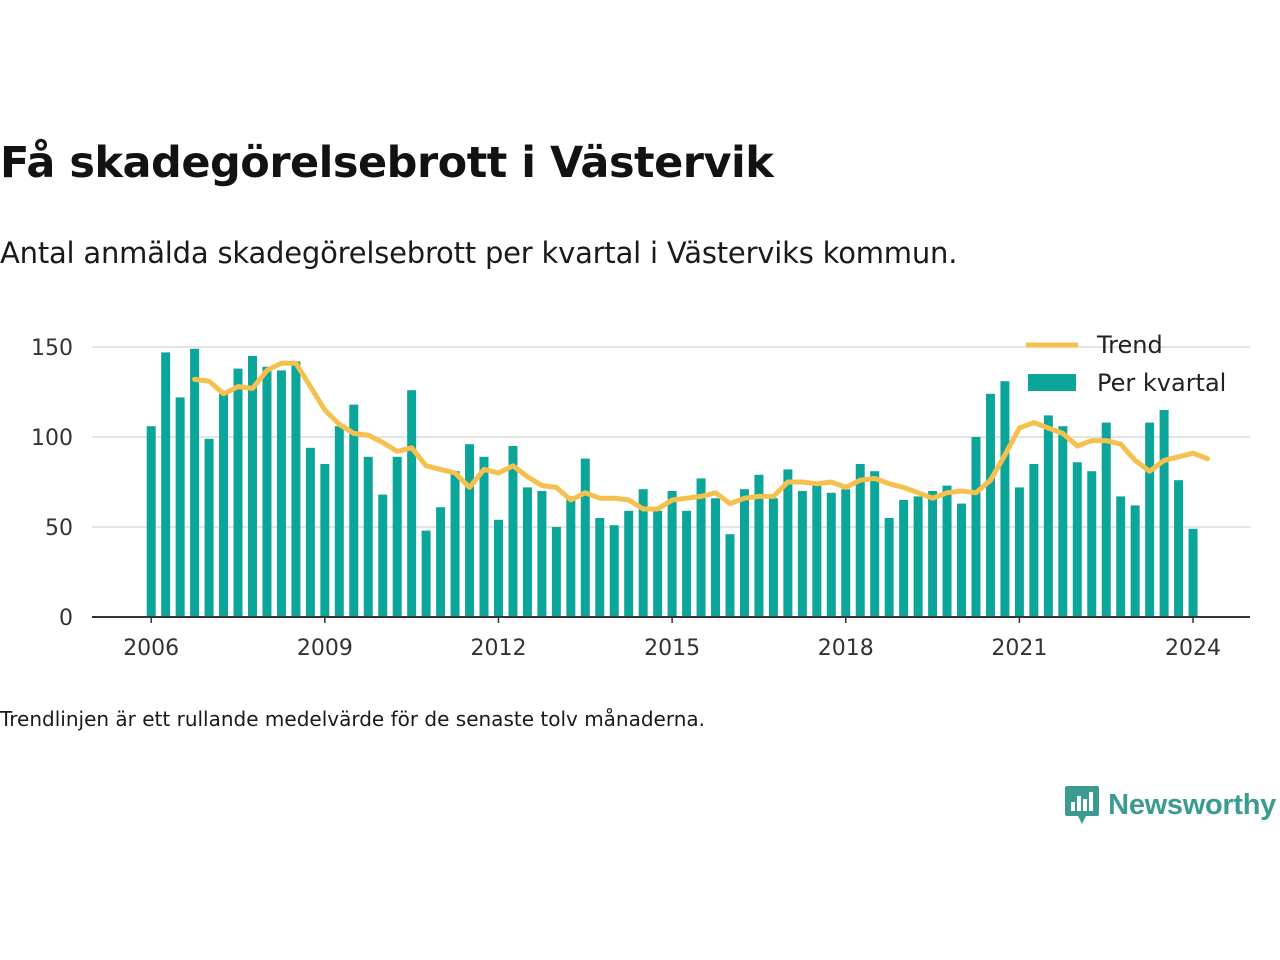  What do you see at coordinates (1192, 804) in the screenshot?
I see `brand-name: Newsworthy` at bounding box center [1192, 804].